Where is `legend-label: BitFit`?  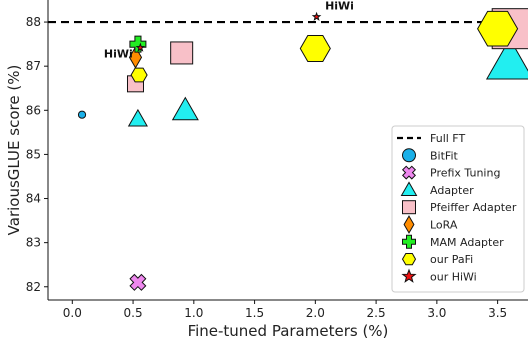 legend-label: BitFit is located at coordinates (444, 155).